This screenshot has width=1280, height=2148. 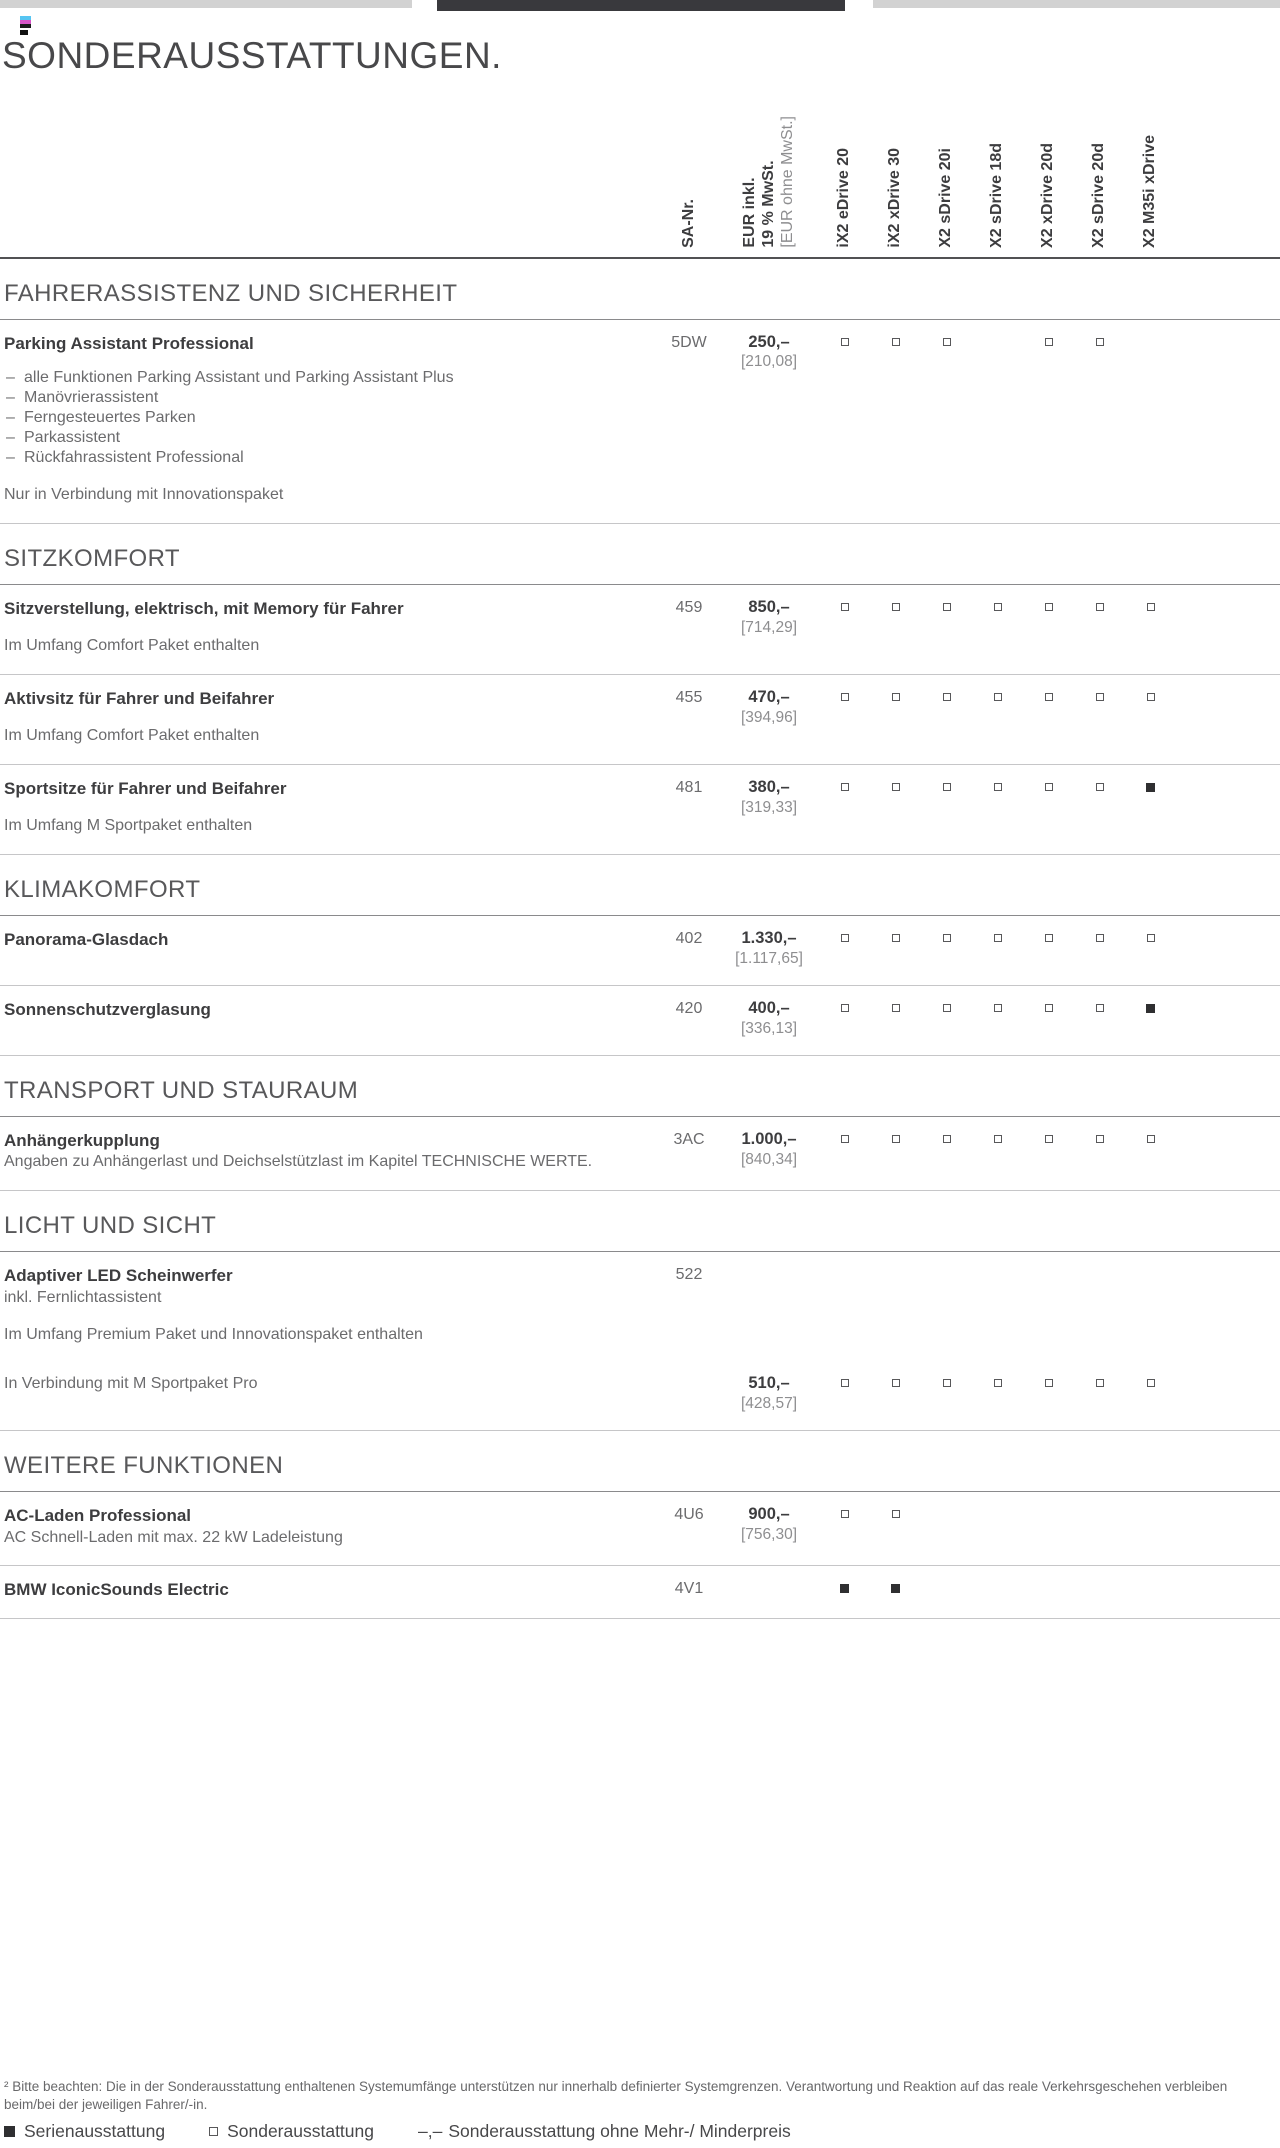 What do you see at coordinates (128, 826) in the screenshot?
I see `option-note: Im Umfang M Sportpaket enthalten` at bounding box center [128, 826].